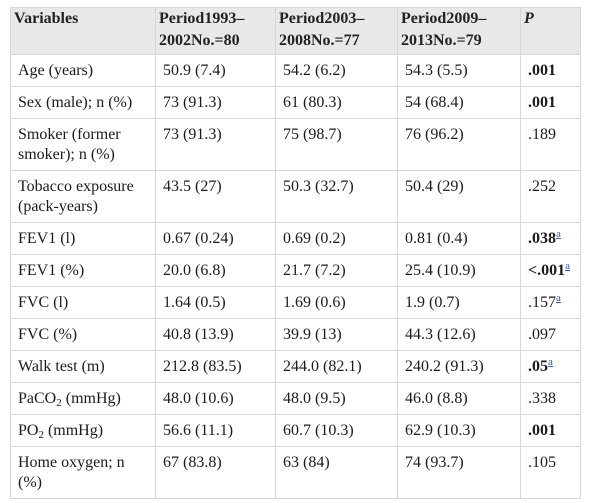 The width and height of the screenshot is (590, 503). What do you see at coordinates (459, 270) in the screenshot?
I see `period-2009-2013-value: 25.4 (10.9)` at bounding box center [459, 270].